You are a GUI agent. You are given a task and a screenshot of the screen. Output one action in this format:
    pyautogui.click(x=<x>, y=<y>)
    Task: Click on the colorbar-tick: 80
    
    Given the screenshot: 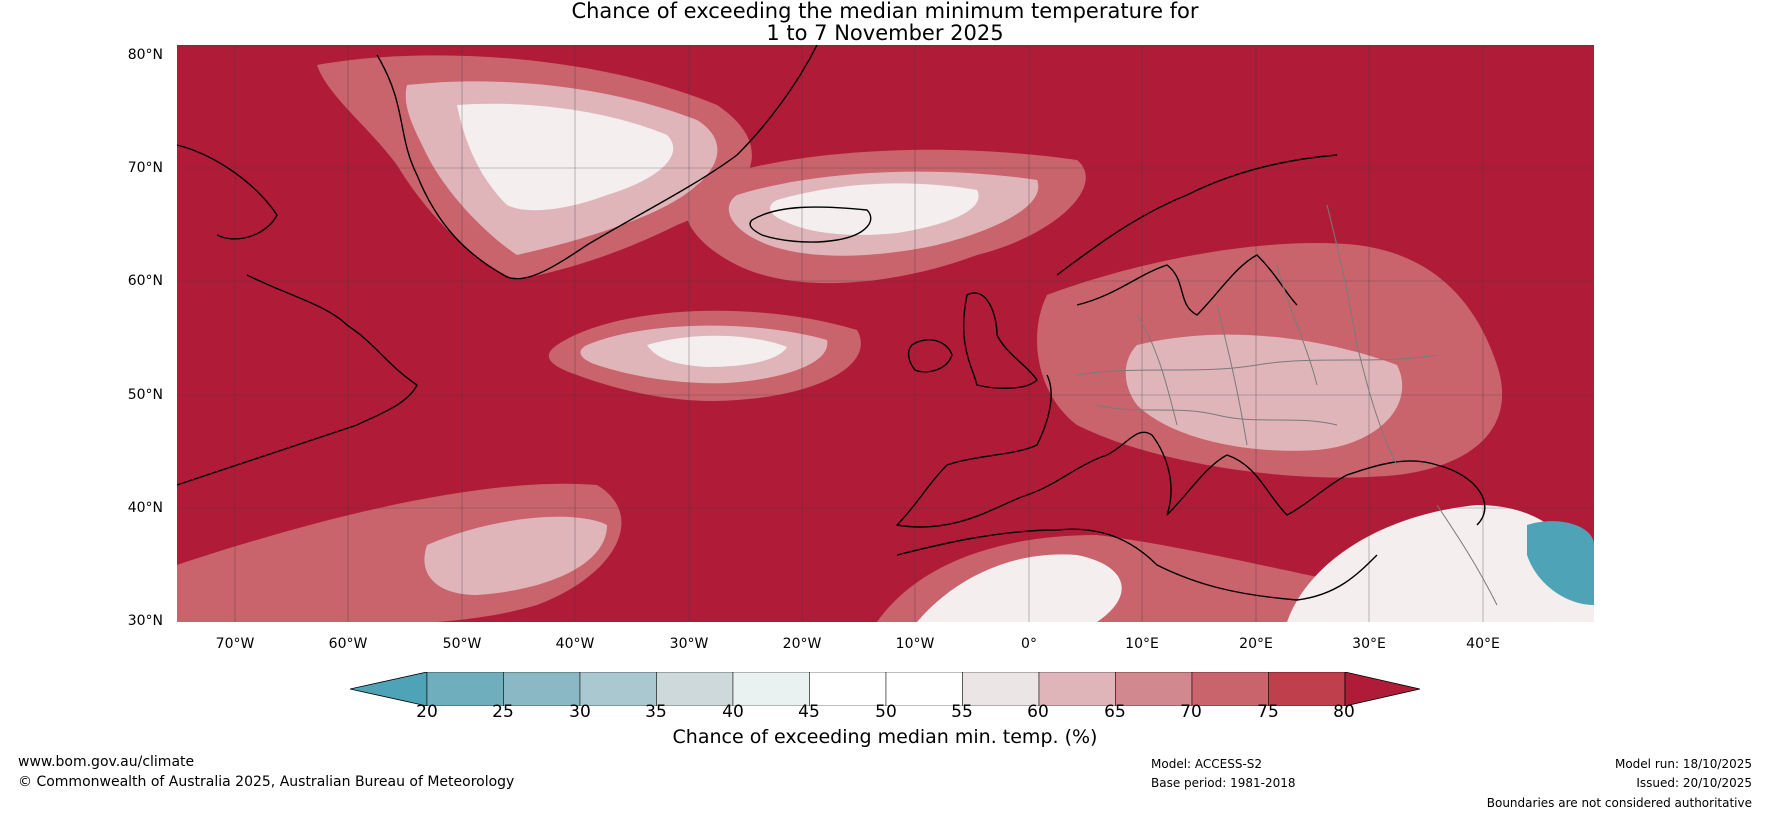 What is the action you would take?
    pyautogui.click(x=1344, y=712)
    